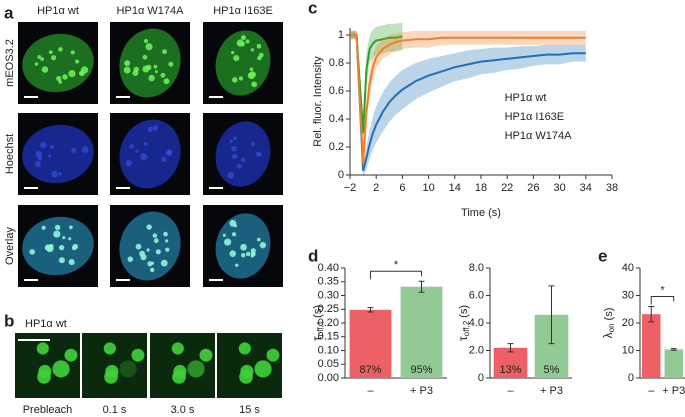 Image resolution: width=685 pixels, height=417 pixels. Describe the element at coordinates (586, 188) in the screenshot. I see `x-tick-label: 34` at that location.